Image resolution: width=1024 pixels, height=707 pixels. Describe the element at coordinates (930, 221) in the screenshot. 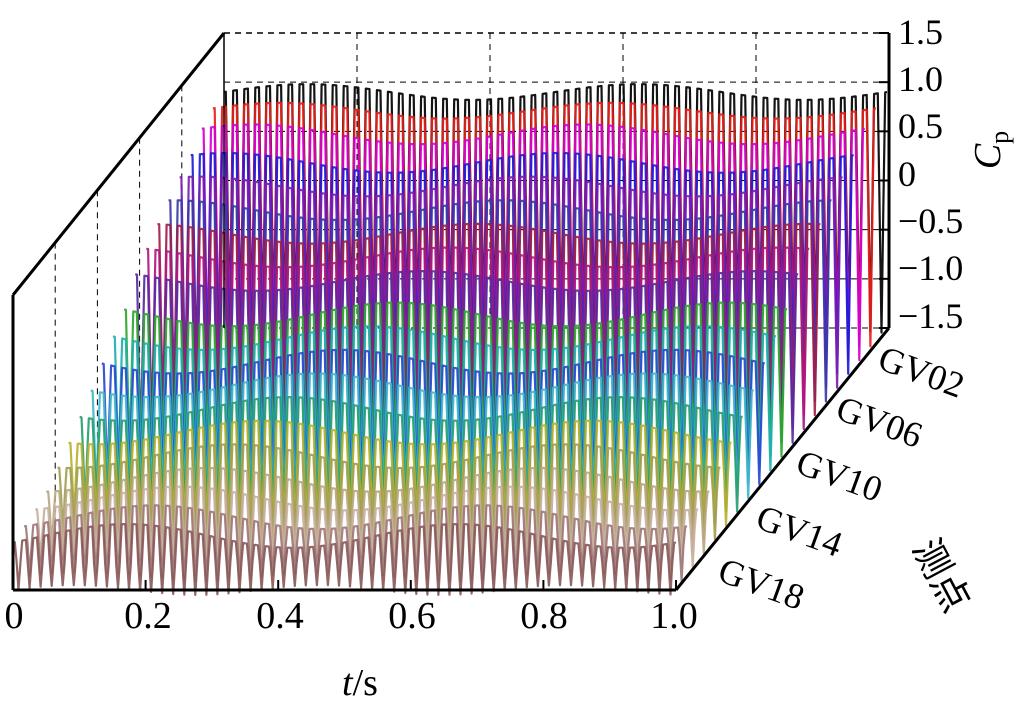

I see `z-tick-label: −0.5` at that location.